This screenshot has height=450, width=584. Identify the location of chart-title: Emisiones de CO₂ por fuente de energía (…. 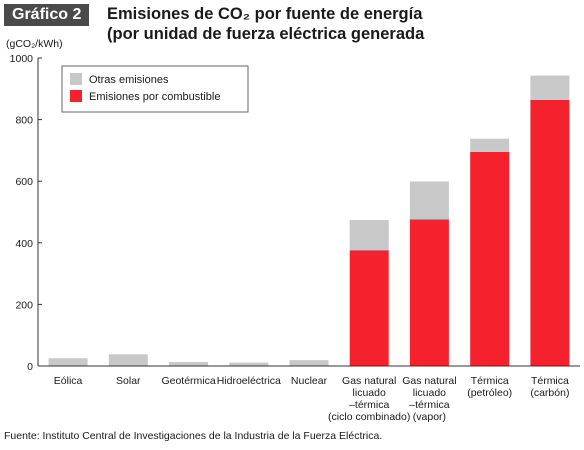
(265, 24).